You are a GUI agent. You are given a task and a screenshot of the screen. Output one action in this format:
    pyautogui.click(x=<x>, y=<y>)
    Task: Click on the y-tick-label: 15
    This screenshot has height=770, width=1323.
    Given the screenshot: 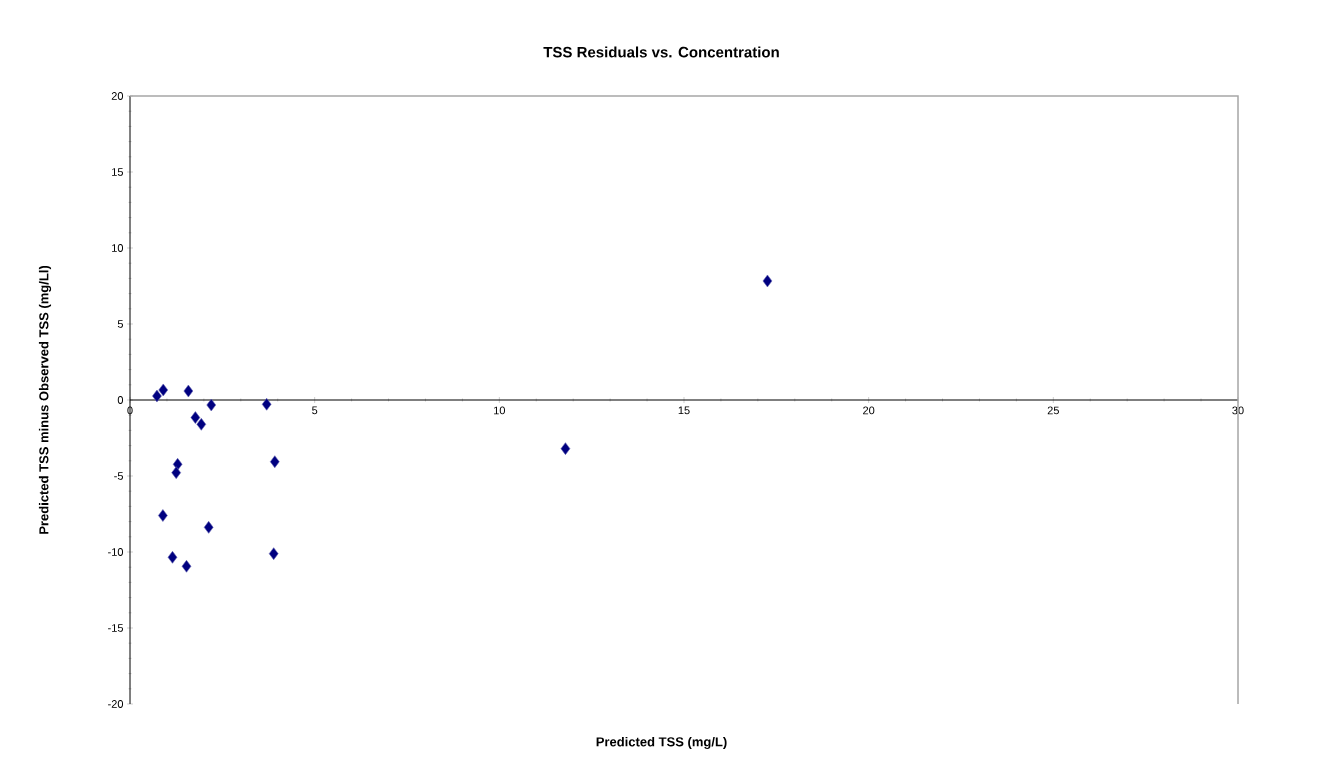 What is the action you would take?
    pyautogui.click(x=117, y=172)
    